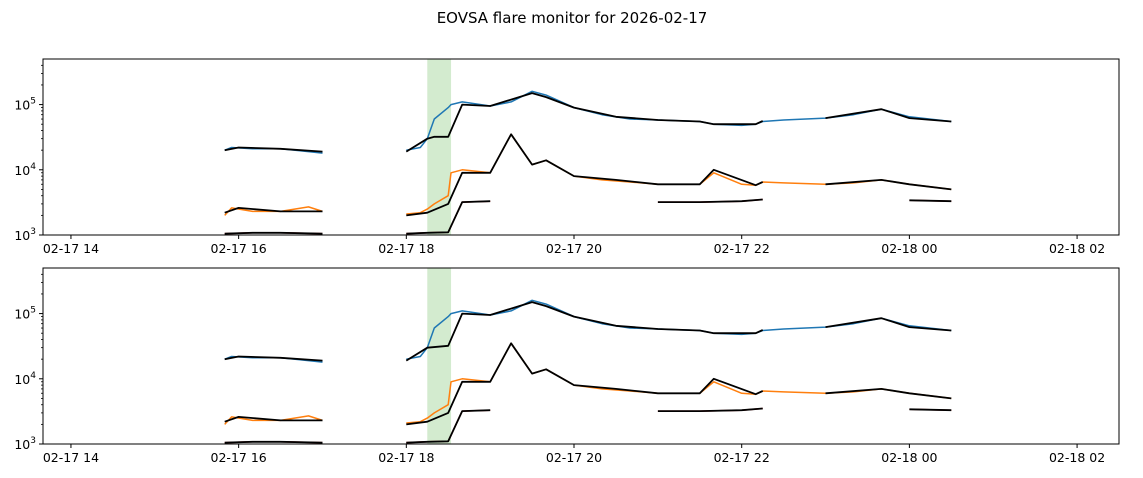 The height and width of the screenshot is (478, 1143). Describe the element at coordinates (572, 18) in the screenshot. I see `figure-title: EOVSA flare monitor for 2026-02-17` at that location.